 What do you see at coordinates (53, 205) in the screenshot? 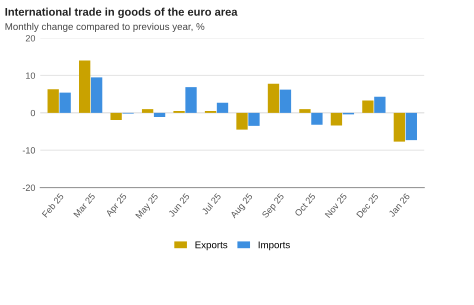
I see `x-tick-label: Feb 25` at bounding box center [53, 205].